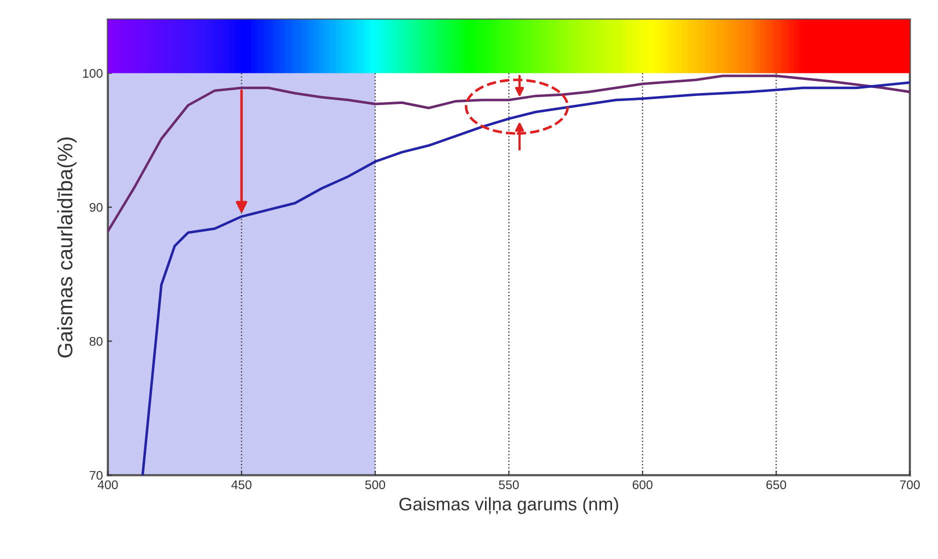 This screenshot has width=938, height=559. Describe the element at coordinates (96, 207) in the screenshot. I see `y-tick-label: 90` at that location.